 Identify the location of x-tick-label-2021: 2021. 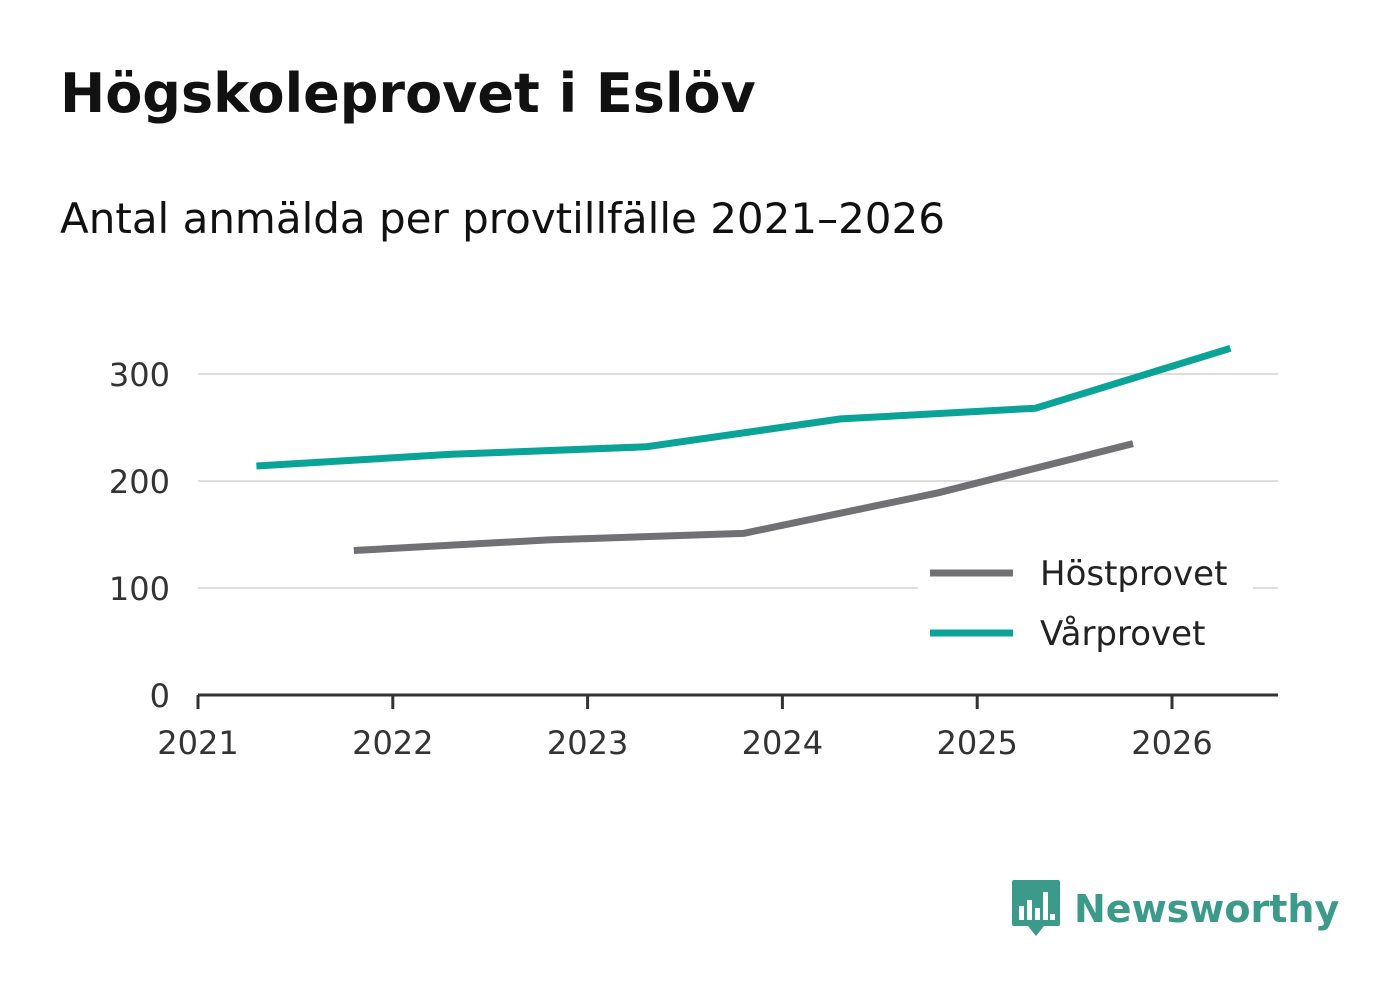
(197, 743).